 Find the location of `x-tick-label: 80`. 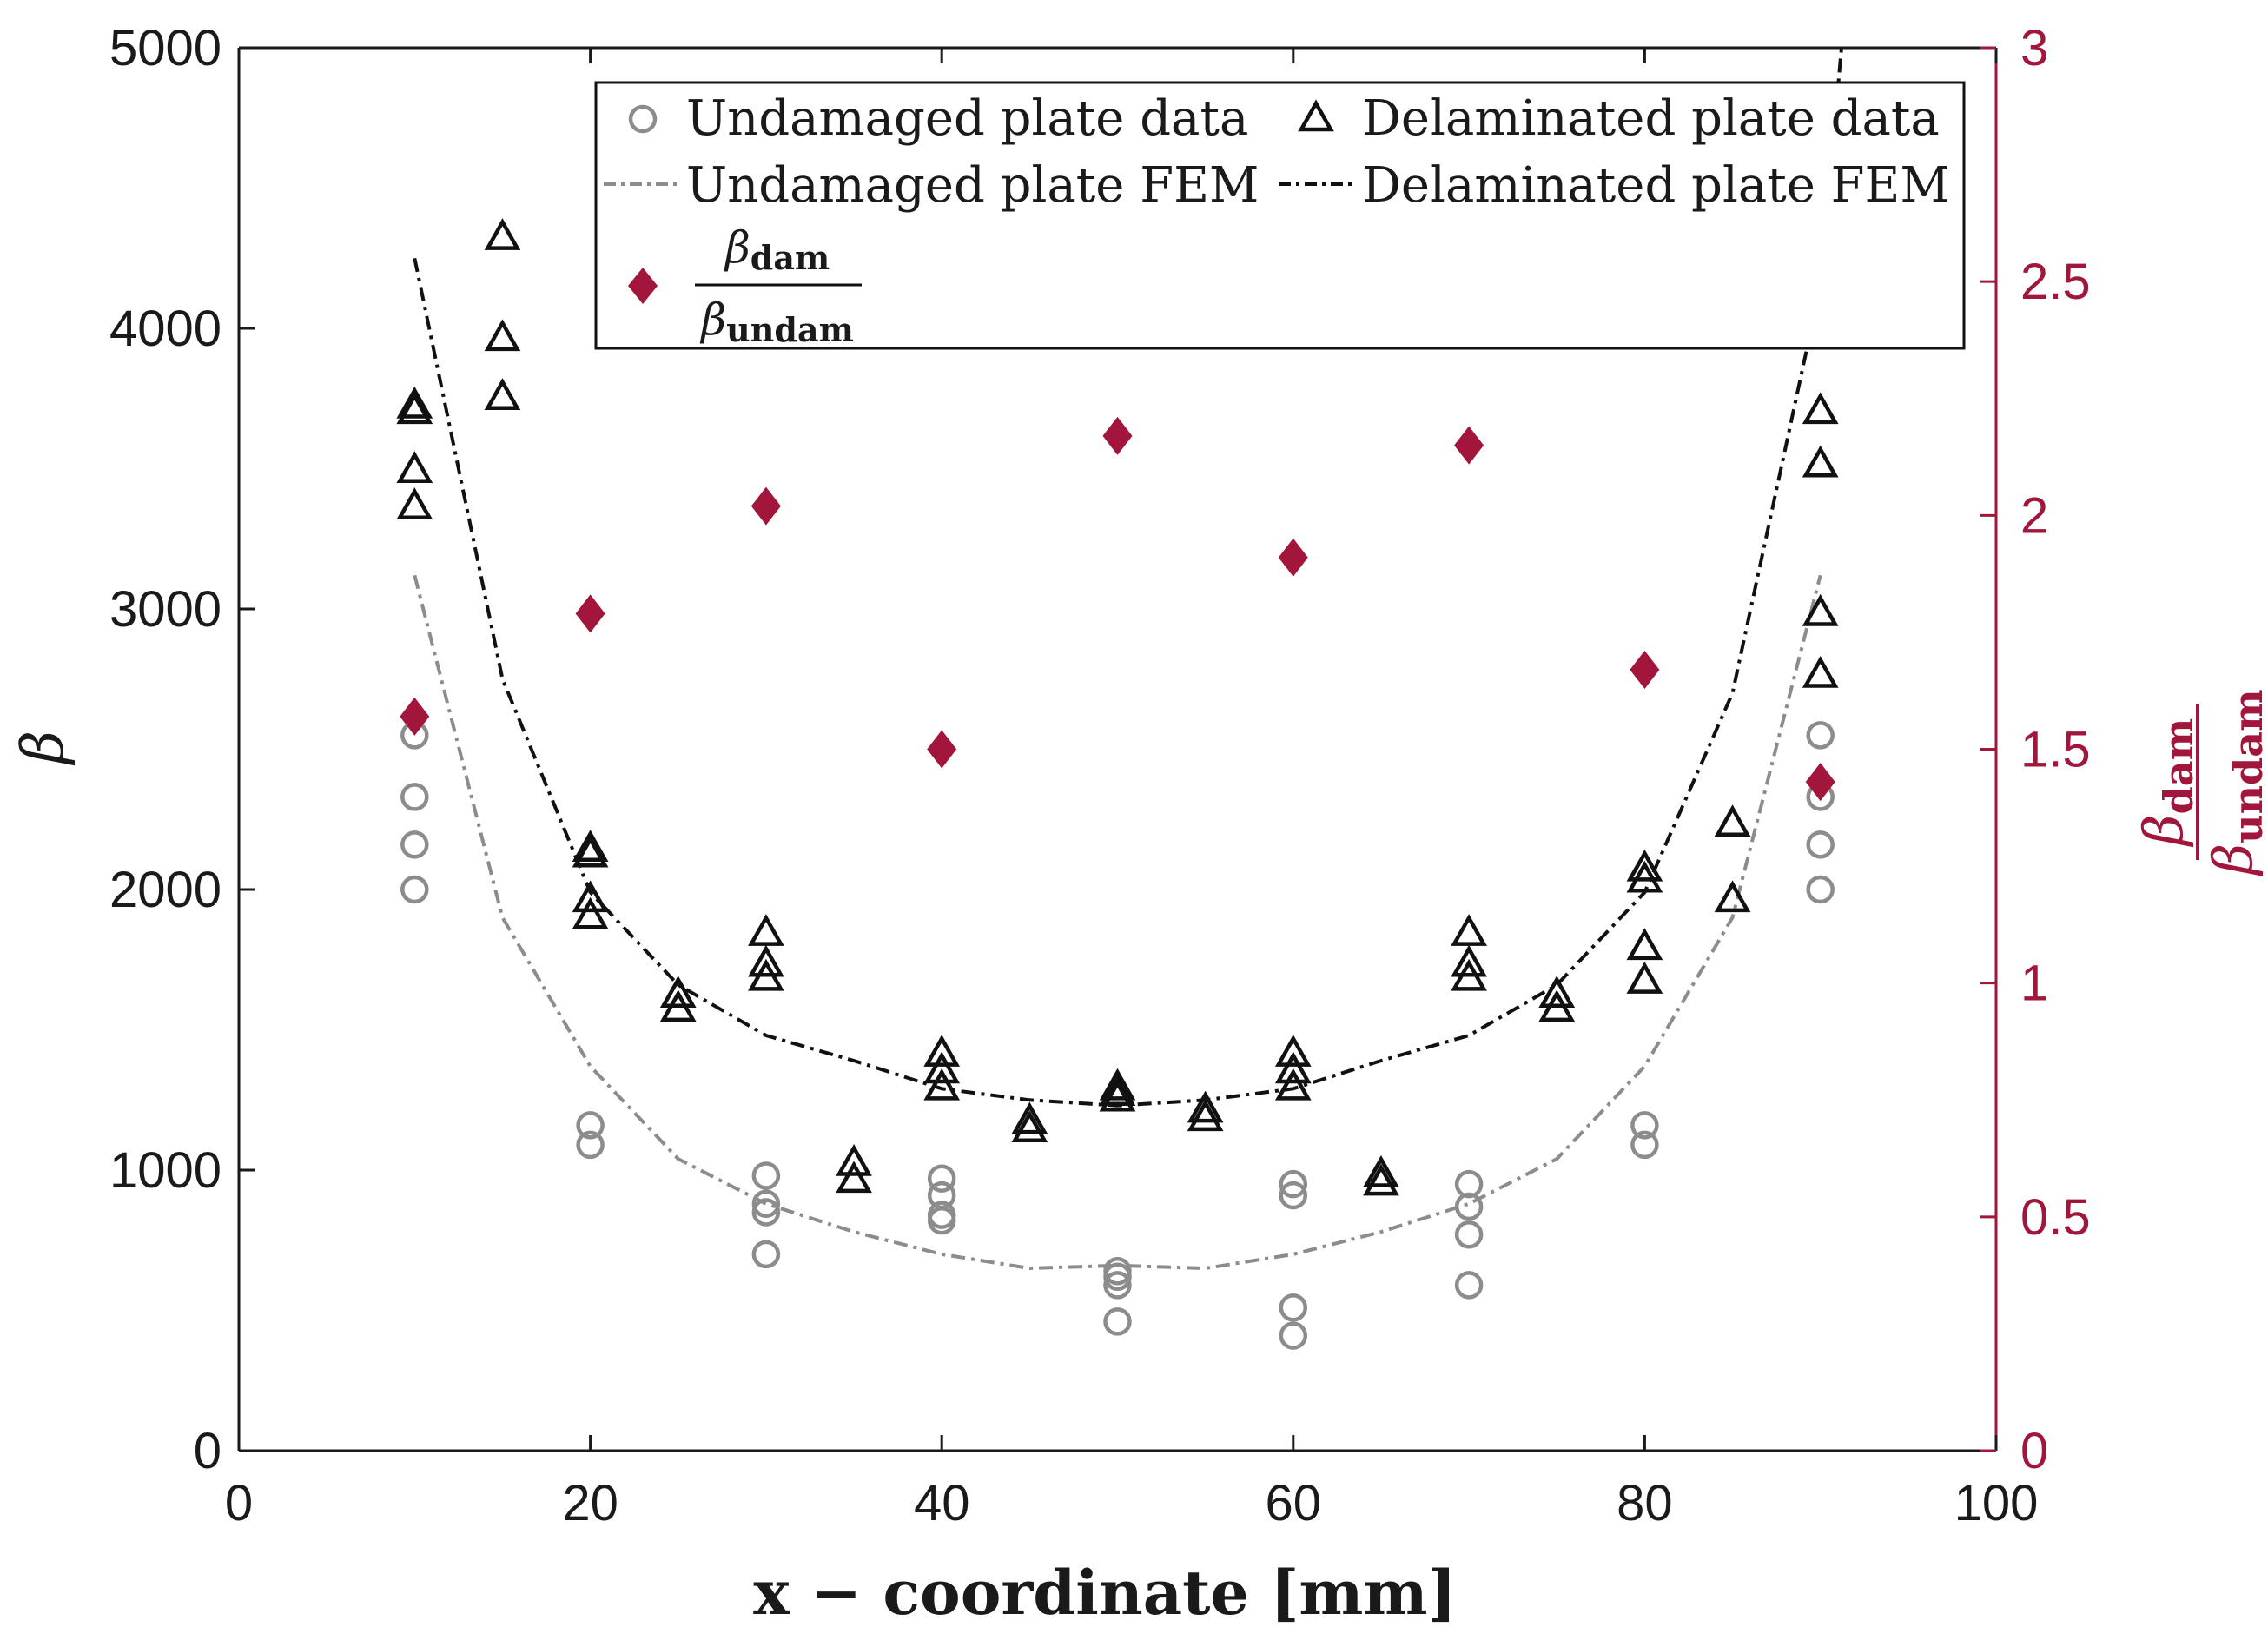

x-tick-label: 80 is located at coordinates (1645, 1503).